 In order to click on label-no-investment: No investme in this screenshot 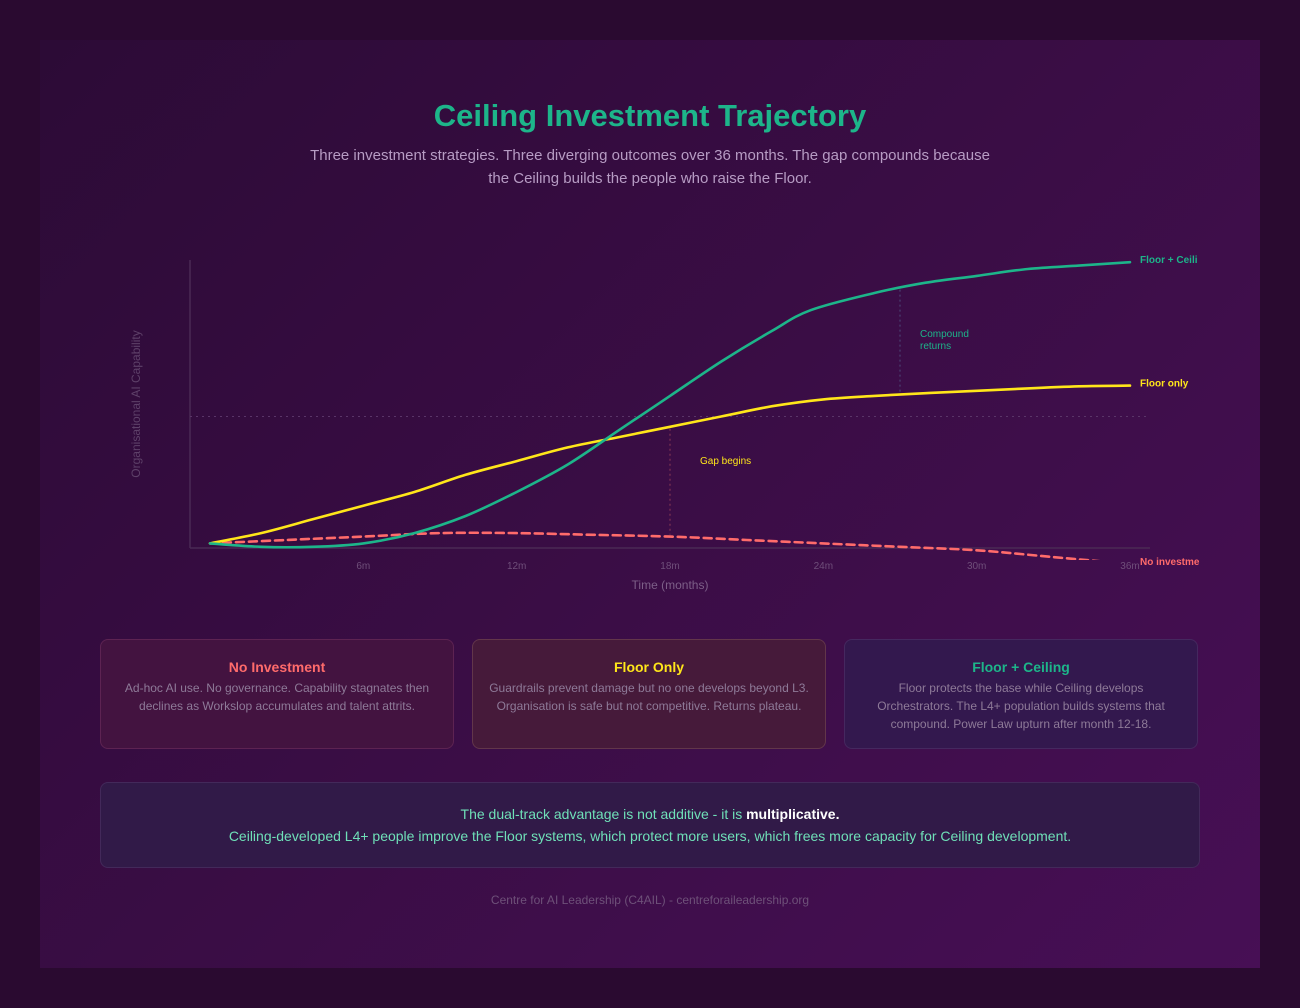, I will do `click(1170, 562)`.